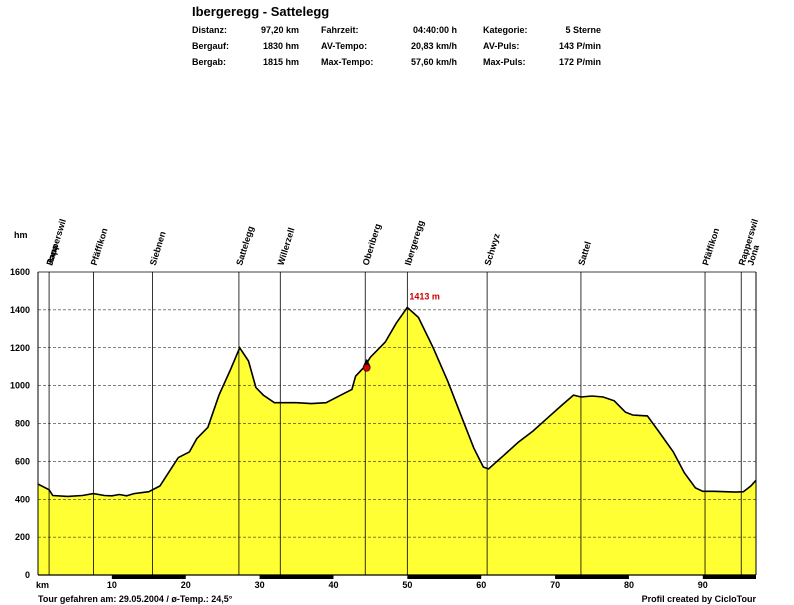 The image size is (794, 605). I want to click on stat-value-kategorie: 5 Sterne, so click(583, 30).